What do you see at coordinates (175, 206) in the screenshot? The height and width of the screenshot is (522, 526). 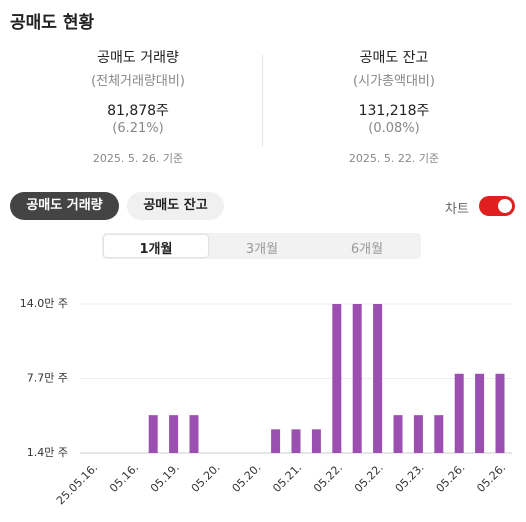 I see `tab: 공매도 잔고` at bounding box center [175, 206].